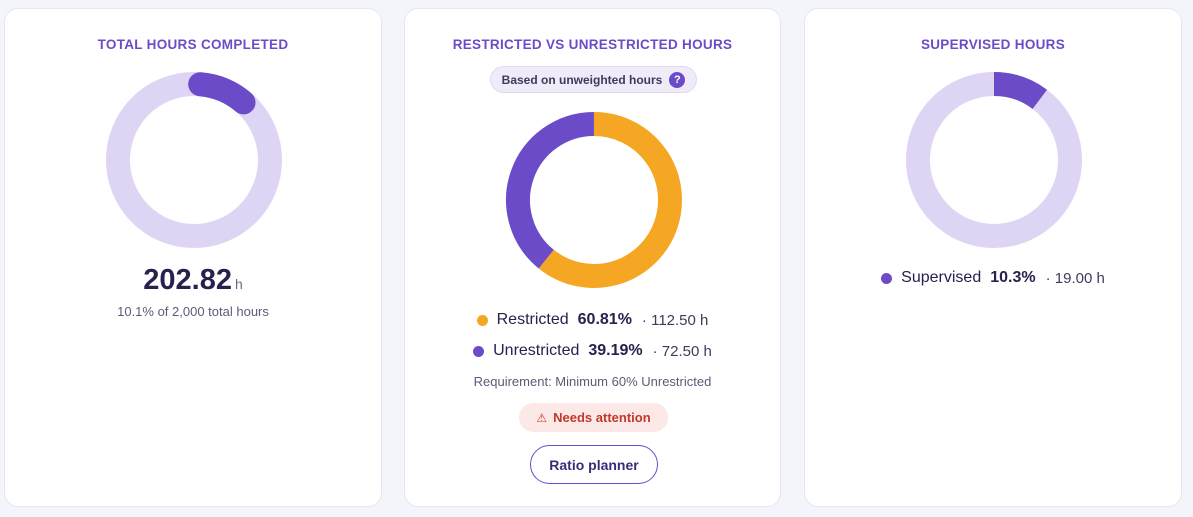 The width and height of the screenshot is (1193, 517). What do you see at coordinates (187, 280) in the screenshot?
I see `total-hours-number: 202.82` at bounding box center [187, 280].